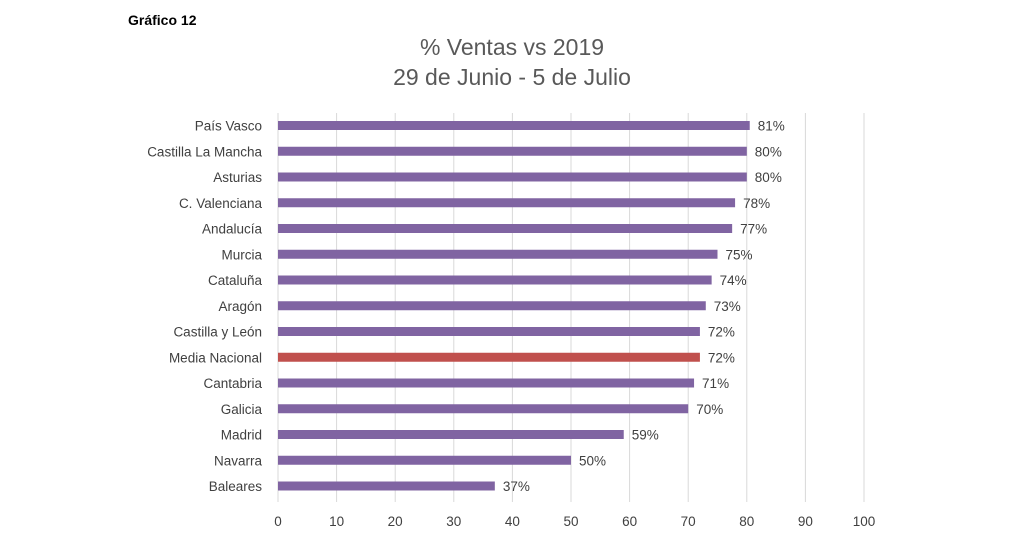  Describe the element at coordinates (512, 47) in the screenshot. I see `chart-title: % Ventas vs 2019` at that location.